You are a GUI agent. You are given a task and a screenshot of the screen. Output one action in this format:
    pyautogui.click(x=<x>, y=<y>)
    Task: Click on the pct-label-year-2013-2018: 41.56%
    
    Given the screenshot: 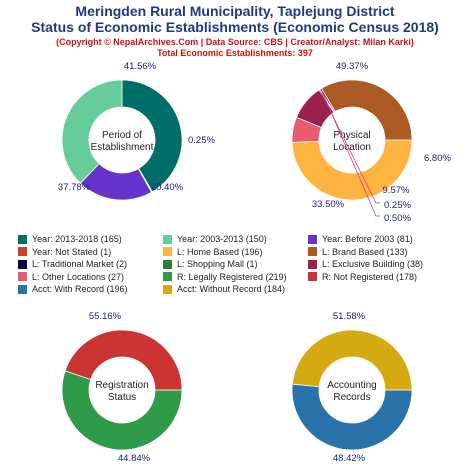 What is the action you would take?
    pyautogui.click(x=140, y=66)
    